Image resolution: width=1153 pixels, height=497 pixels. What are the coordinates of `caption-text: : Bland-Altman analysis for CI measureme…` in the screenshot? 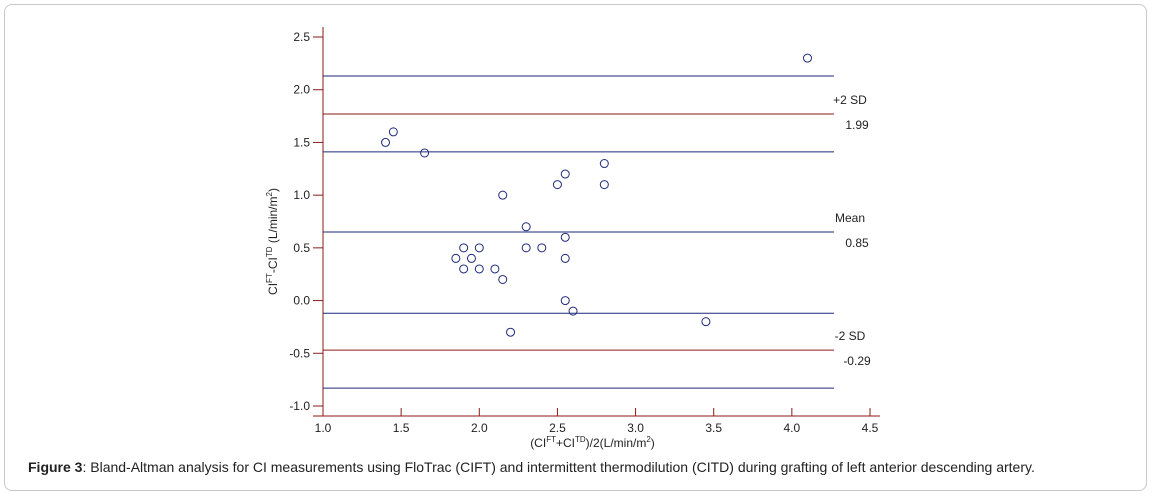 It's located at (558, 467).